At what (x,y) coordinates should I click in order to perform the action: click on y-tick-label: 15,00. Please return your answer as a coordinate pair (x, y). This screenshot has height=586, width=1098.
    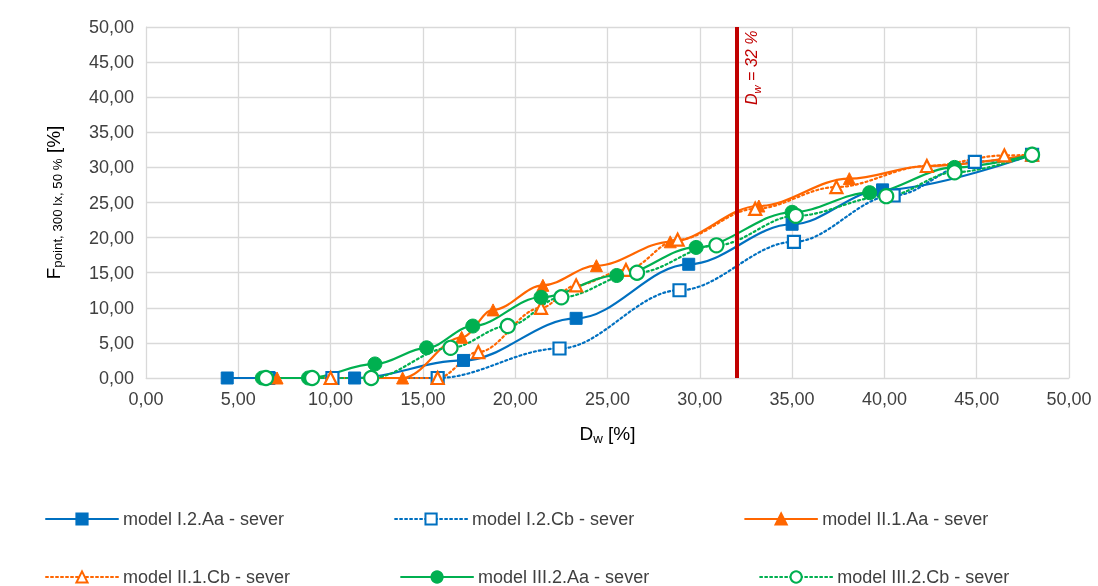
    Looking at the image, I should click on (111, 272).